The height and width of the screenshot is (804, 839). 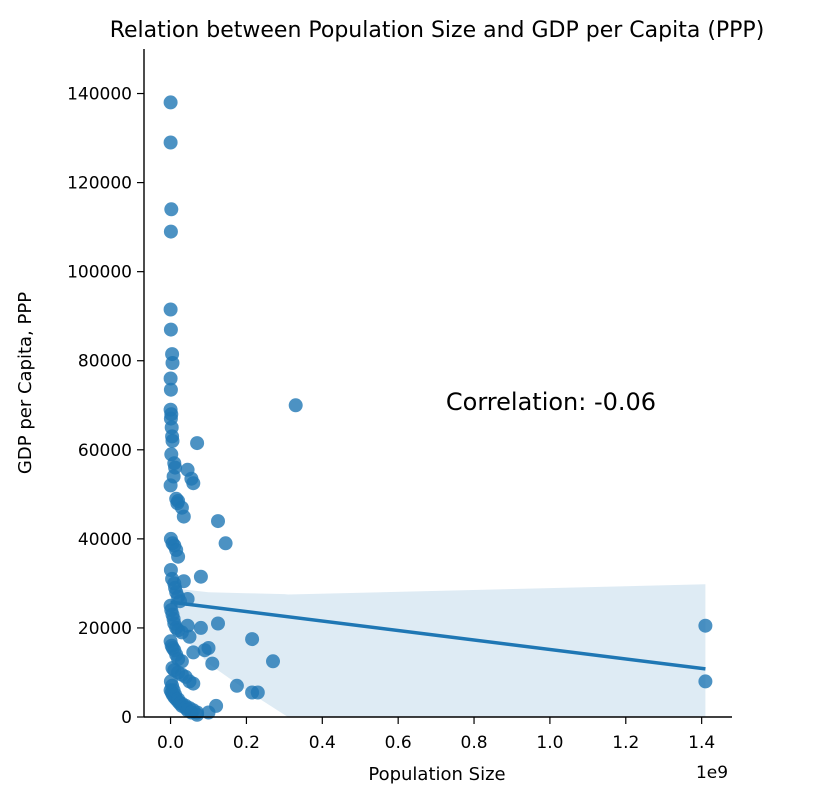 I want to click on x-tick-label: 0.8, so click(x=474, y=743).